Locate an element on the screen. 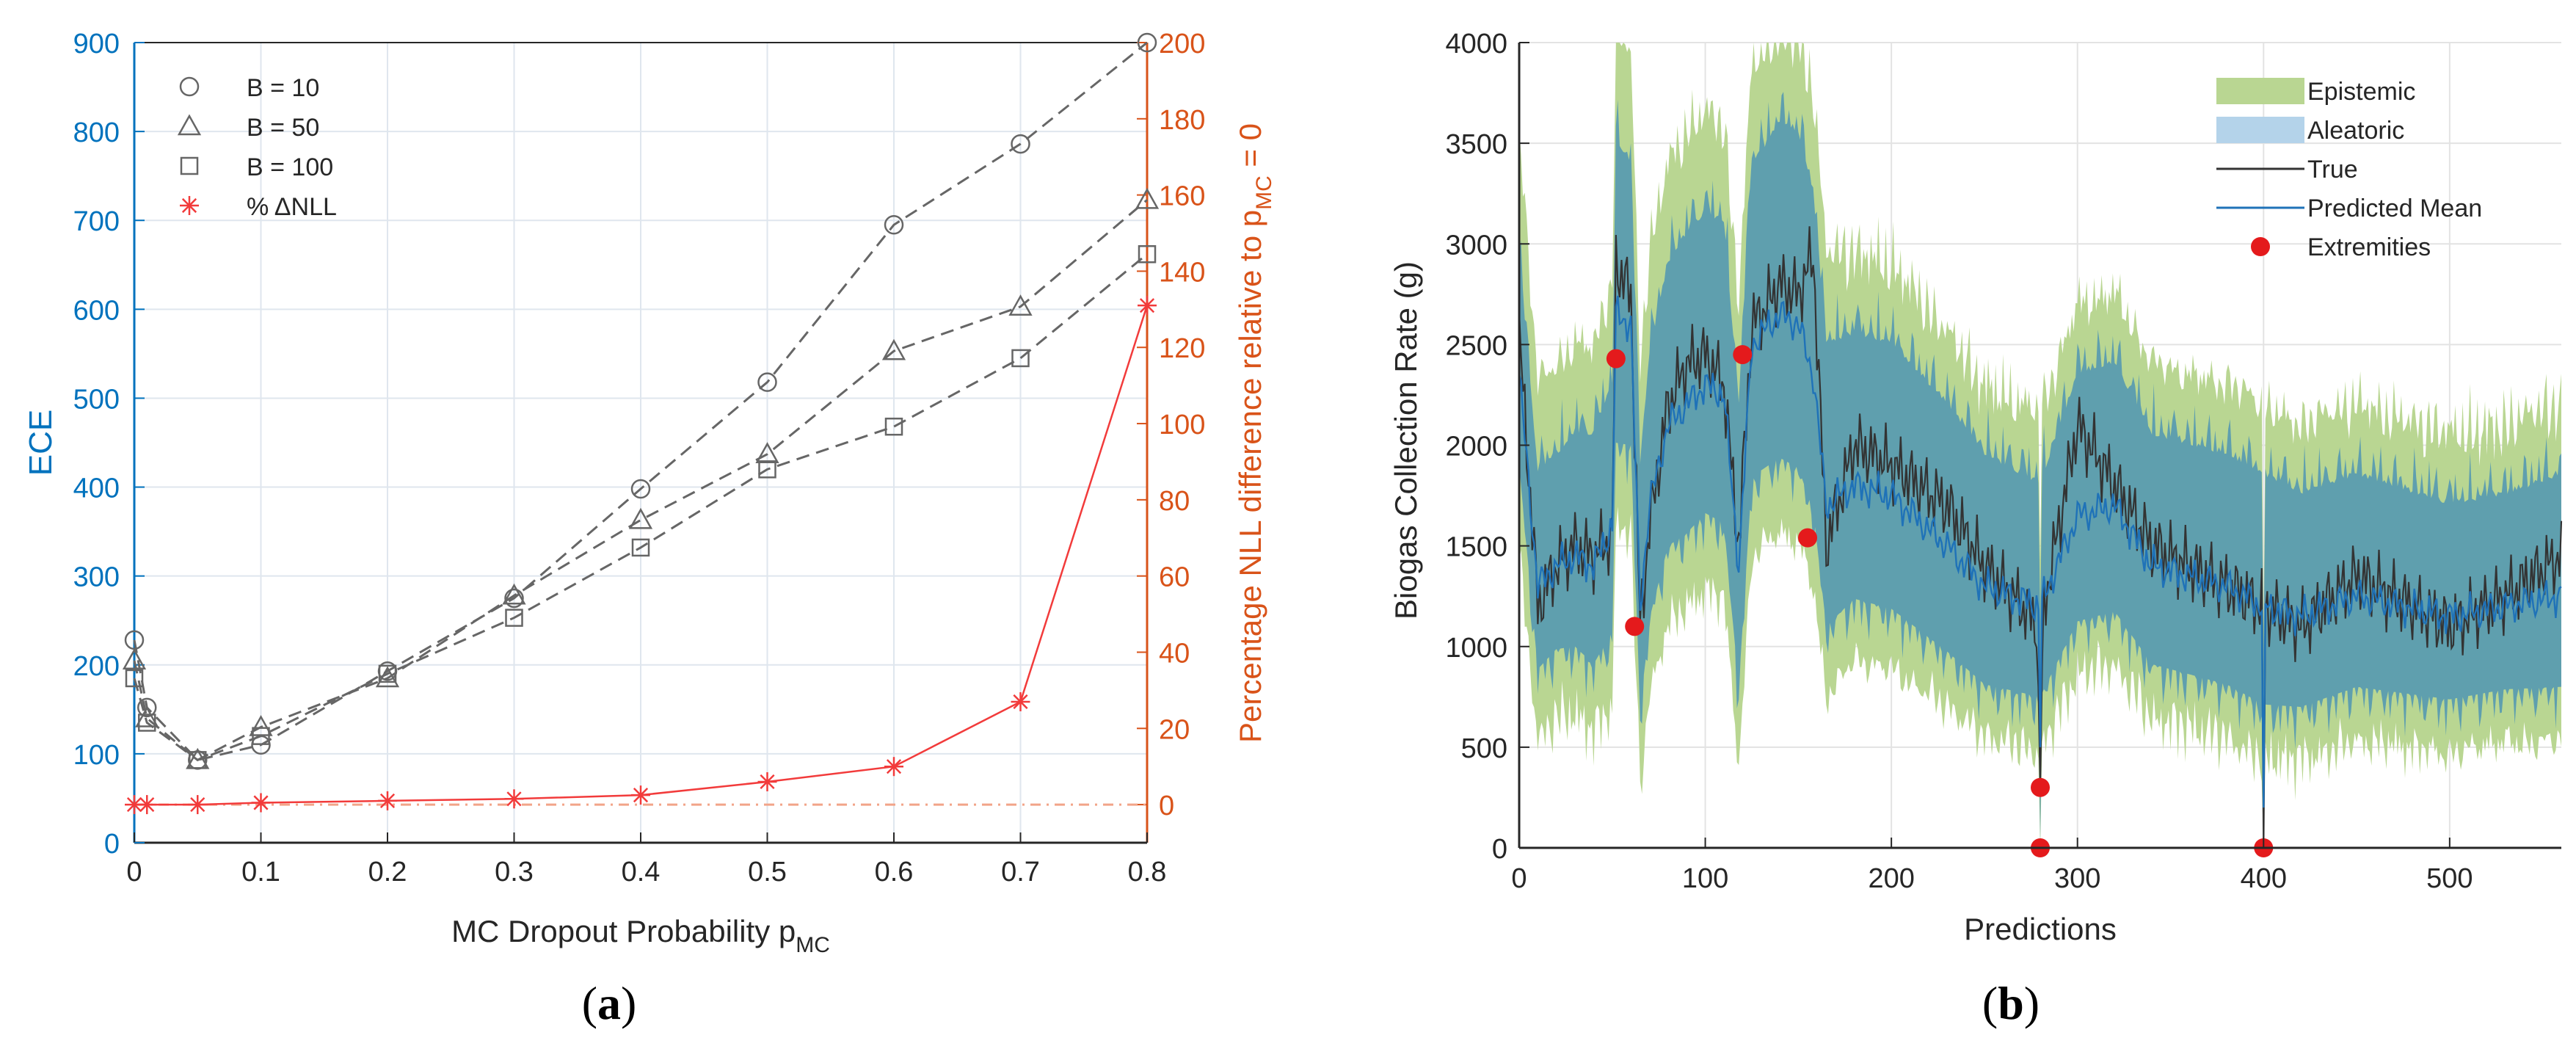 The width and height of the screenshot is (2576, 1060). y-tick-label-9: 900 is located at coordinates (96, 44).